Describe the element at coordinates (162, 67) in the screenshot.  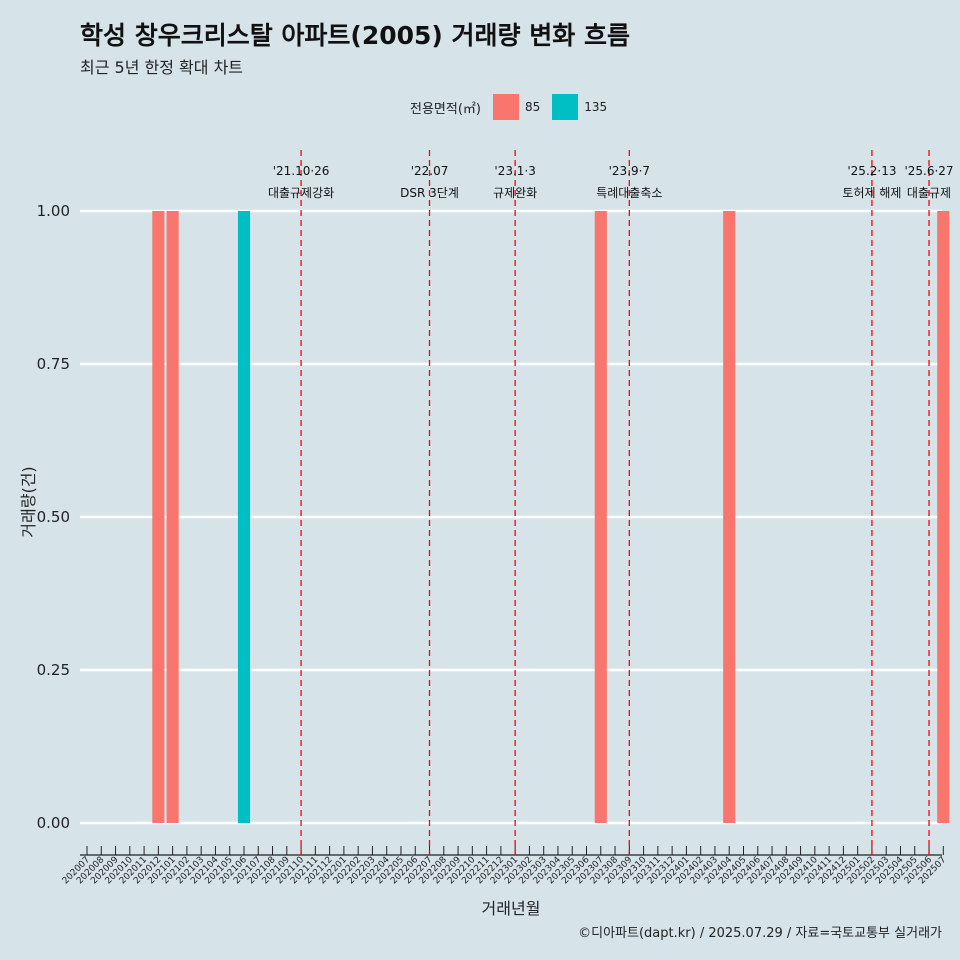
I see `chart-subtitle: 최근 5년 한정 확대 차트` at that location.